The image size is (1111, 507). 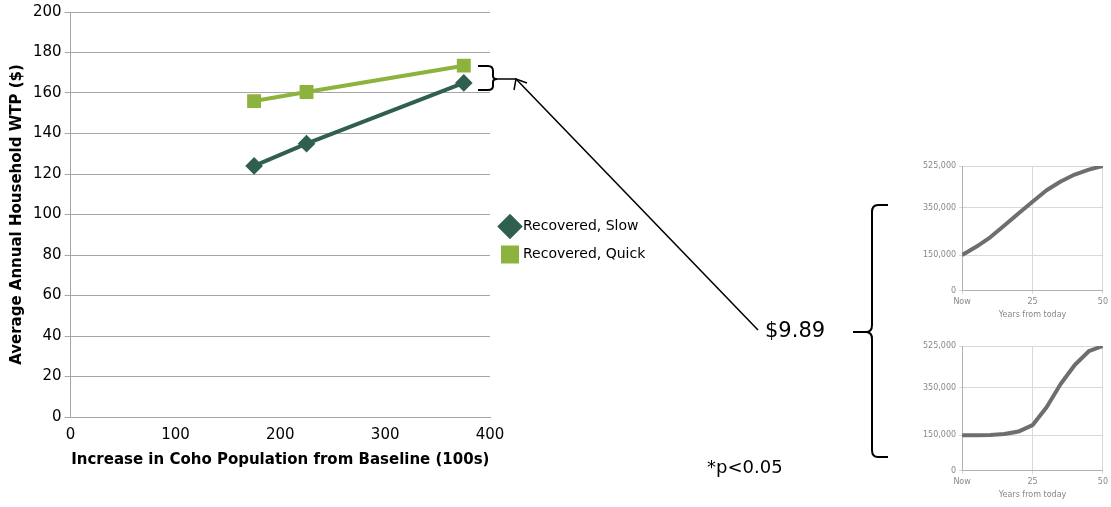 I want to click on x-tick-label: 300, so click(x=385, y=433).